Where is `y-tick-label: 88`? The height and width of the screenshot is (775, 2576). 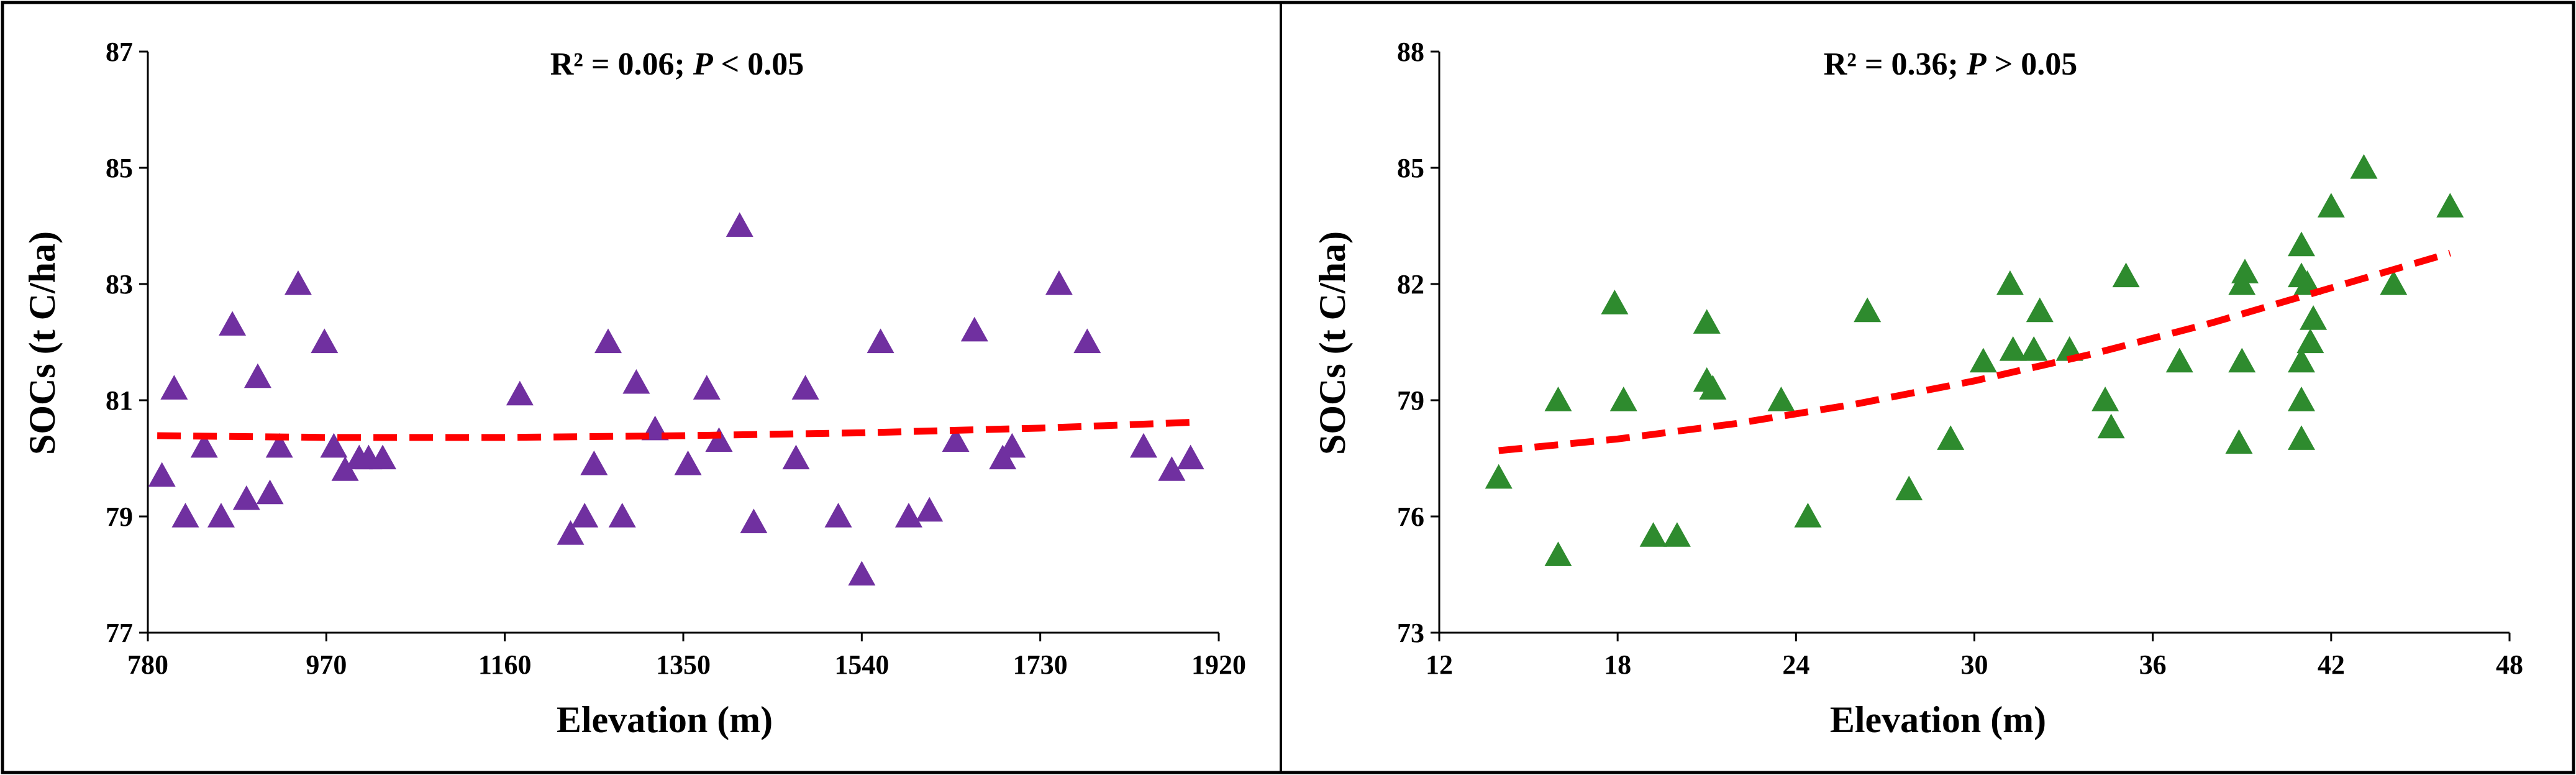
y-tick-label: 88 is located at coordinates (1410, 52).